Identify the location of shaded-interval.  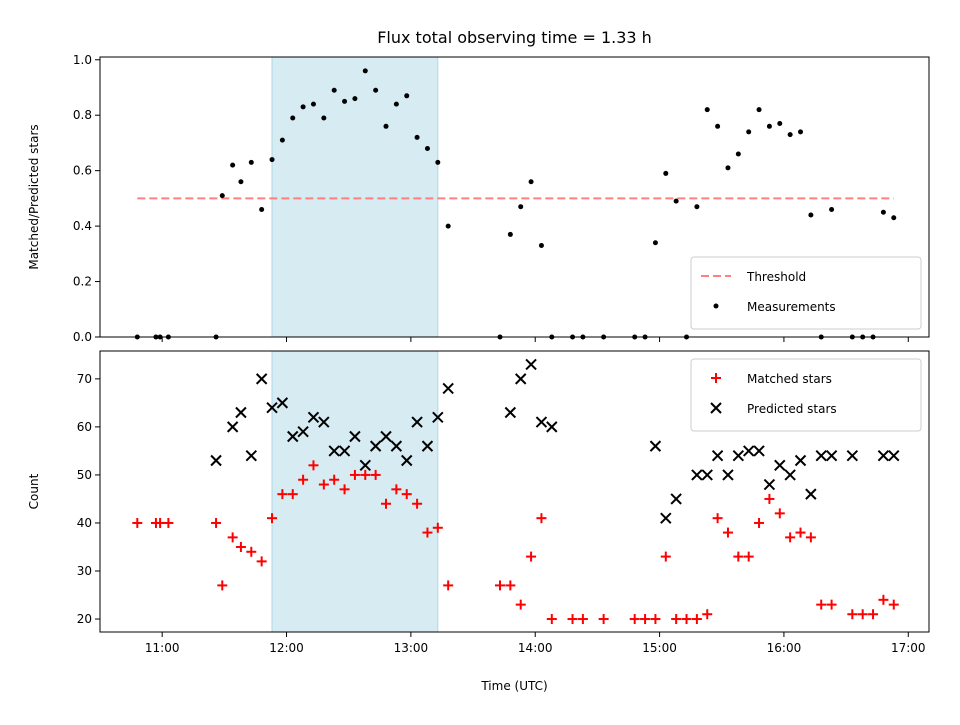
(355, 491).